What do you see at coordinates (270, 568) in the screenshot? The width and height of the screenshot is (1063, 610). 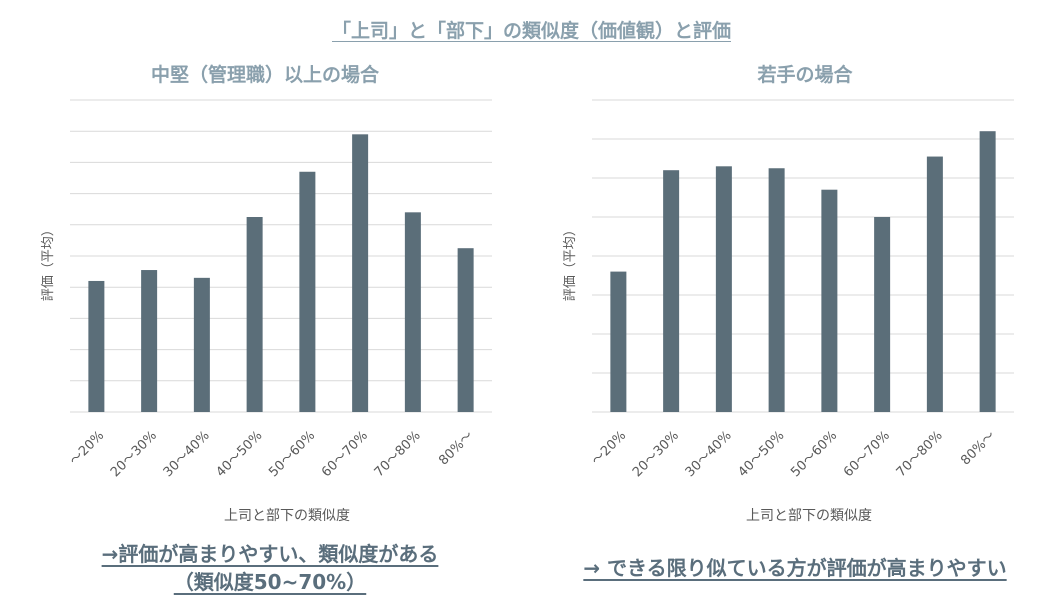 I see `left-conclusion: →評価が高まりやすい、類似度がある （類似度50~70%）` at bounding box center [270, 568].